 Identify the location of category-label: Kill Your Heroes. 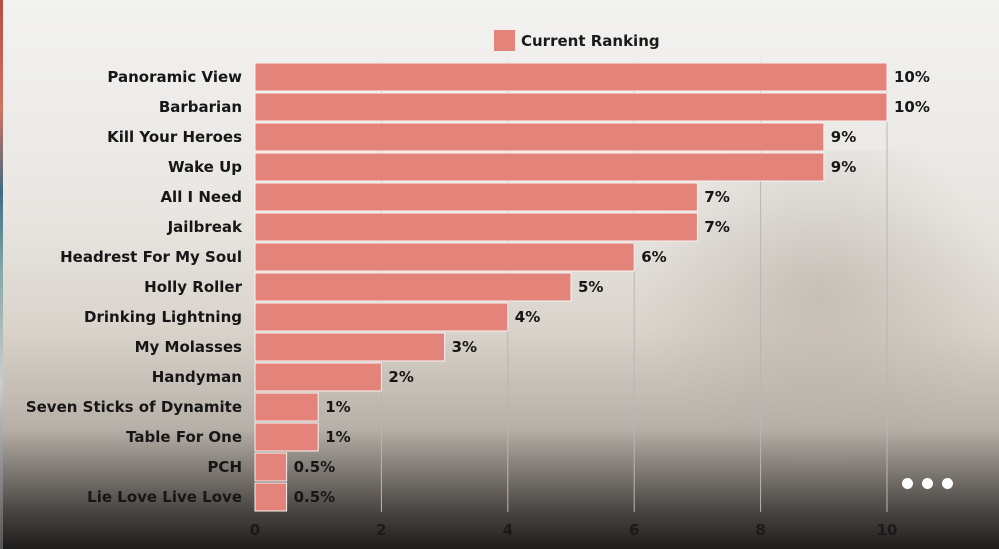
(174, 137).